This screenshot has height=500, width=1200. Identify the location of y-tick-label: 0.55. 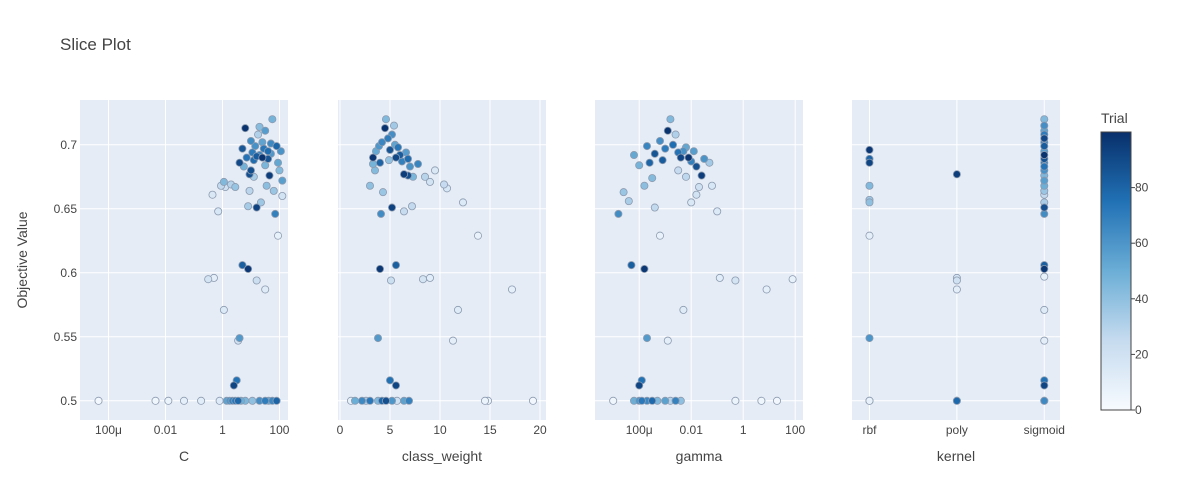
(66, 337).